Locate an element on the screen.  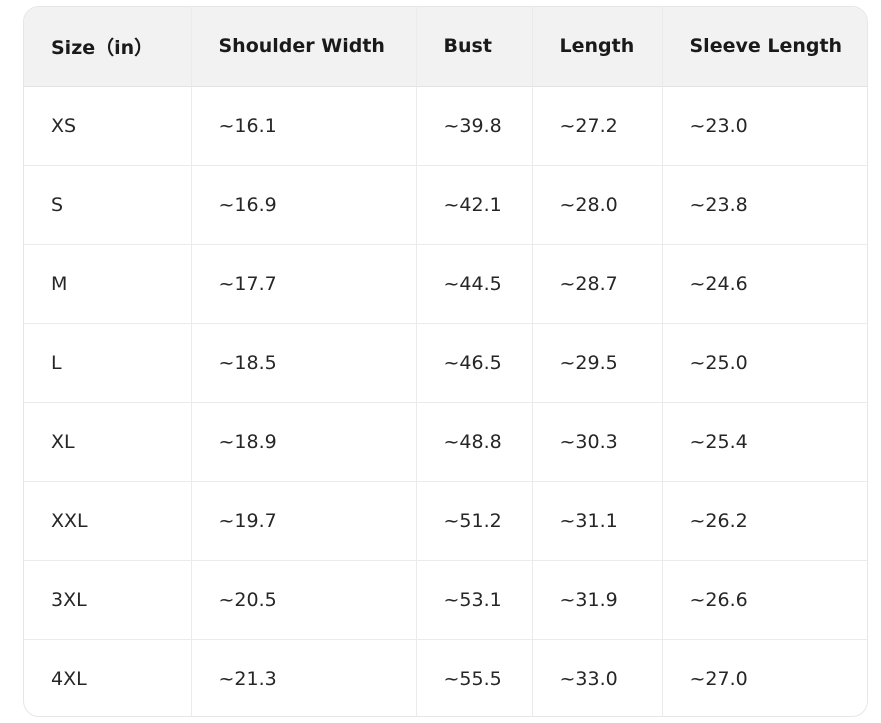
cell-length: ~29.5 is located at coordinates (597, 363).